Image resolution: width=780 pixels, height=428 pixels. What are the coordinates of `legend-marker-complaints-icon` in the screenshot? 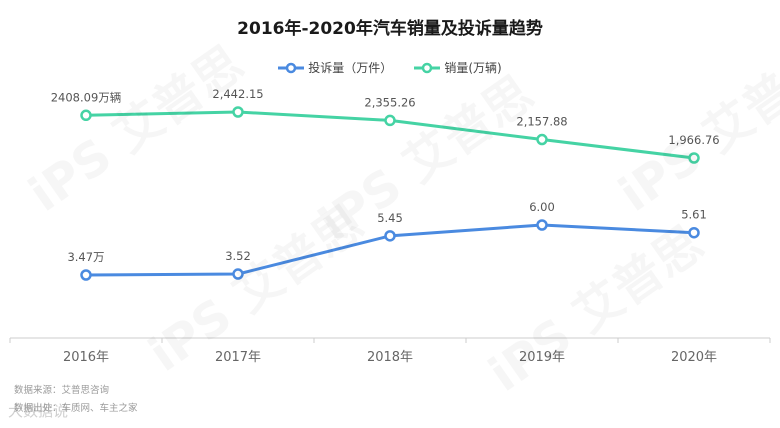 It's located at (291, 67).